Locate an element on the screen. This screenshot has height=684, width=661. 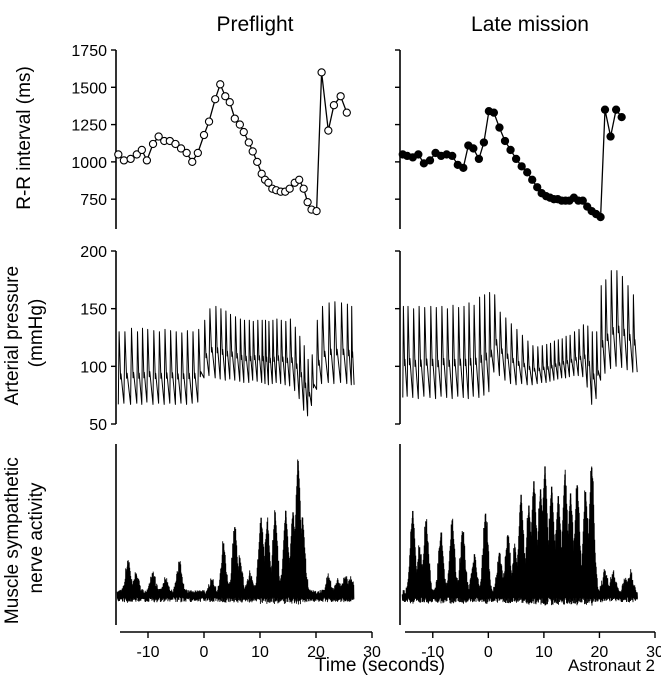
ap-row-label-line-2: (mmHg) is located at coordinates (36, 333).